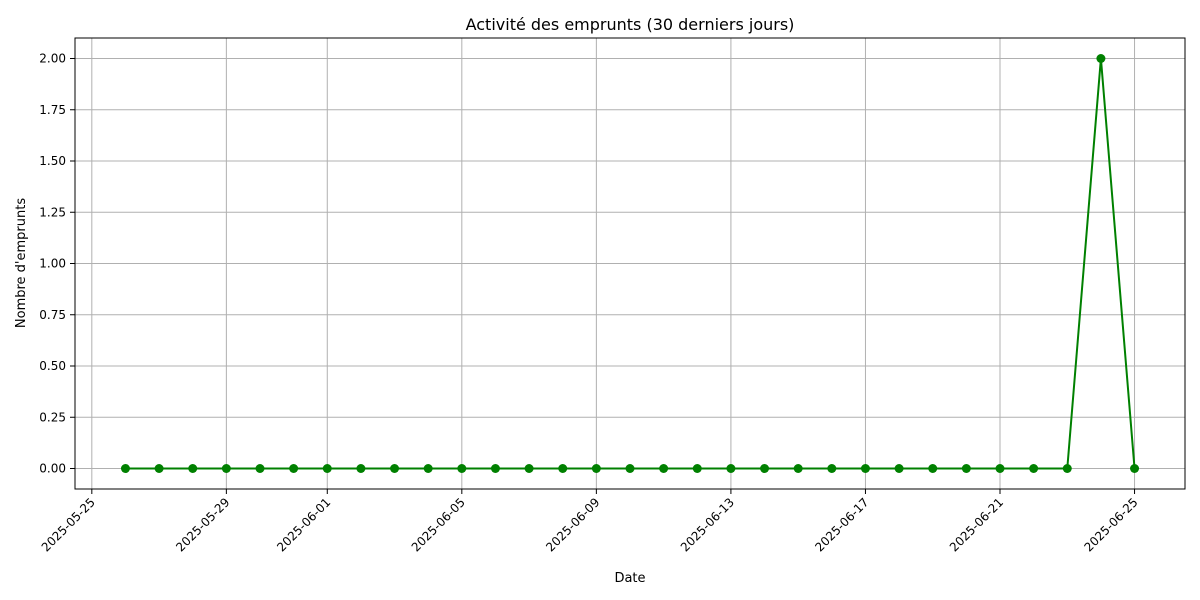 The width and height of the screenshot is (1200, 600). Describe the element at coordinates (52, 417) in the screenshot. I see `y-tick-label: 0.25` at that location.